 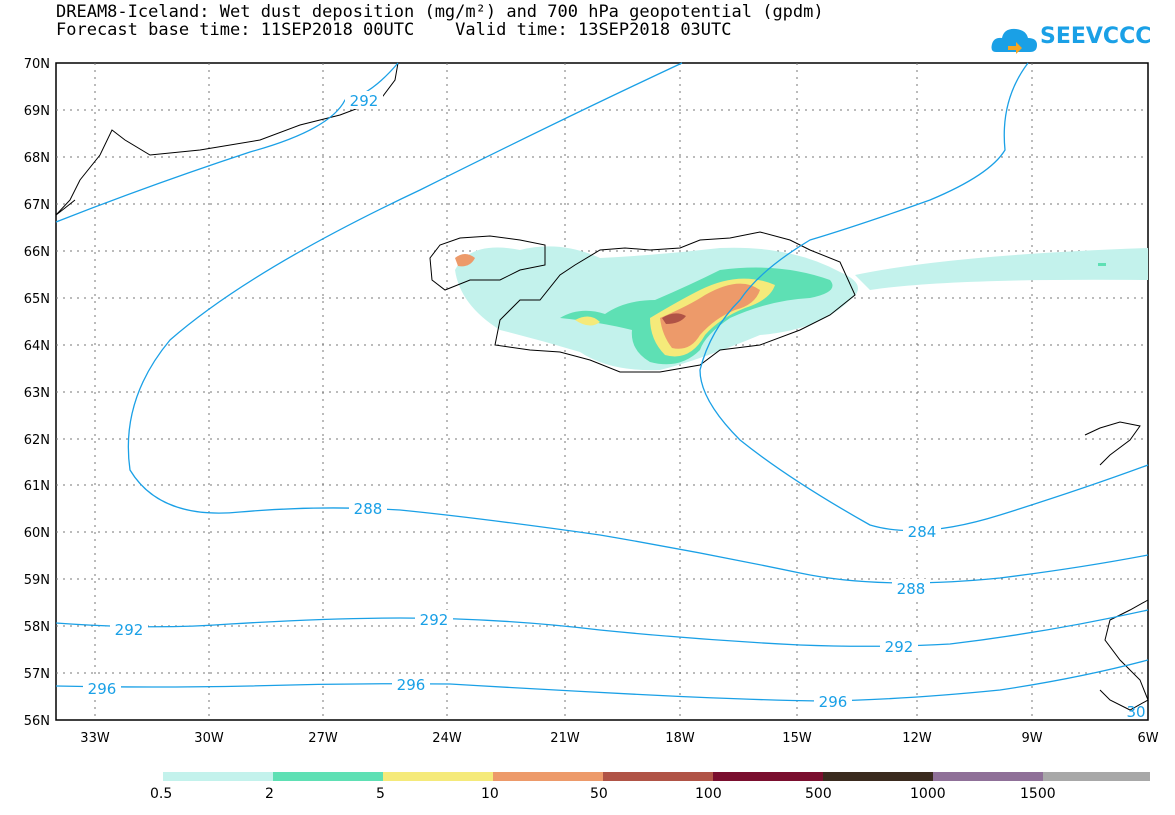 I want to click on lat-label: 60N, so click(x=37, y=533).